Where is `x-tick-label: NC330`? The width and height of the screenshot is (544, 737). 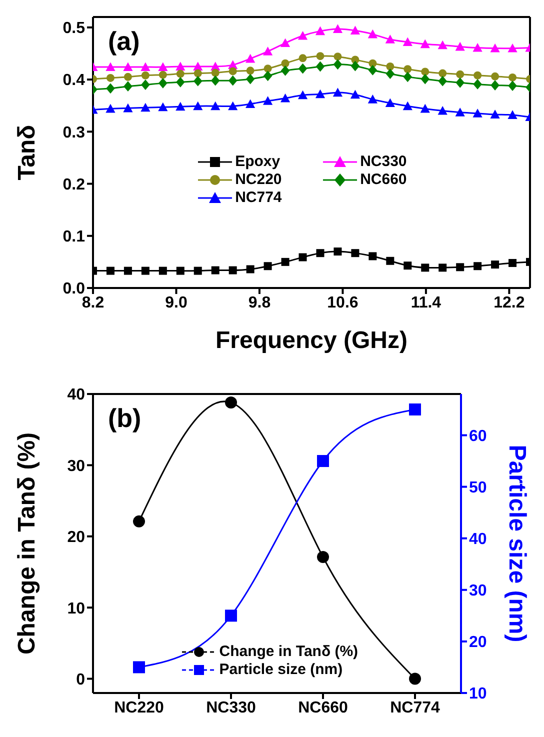 x-tick-label: NC330 is located at coordinates (231, 707).